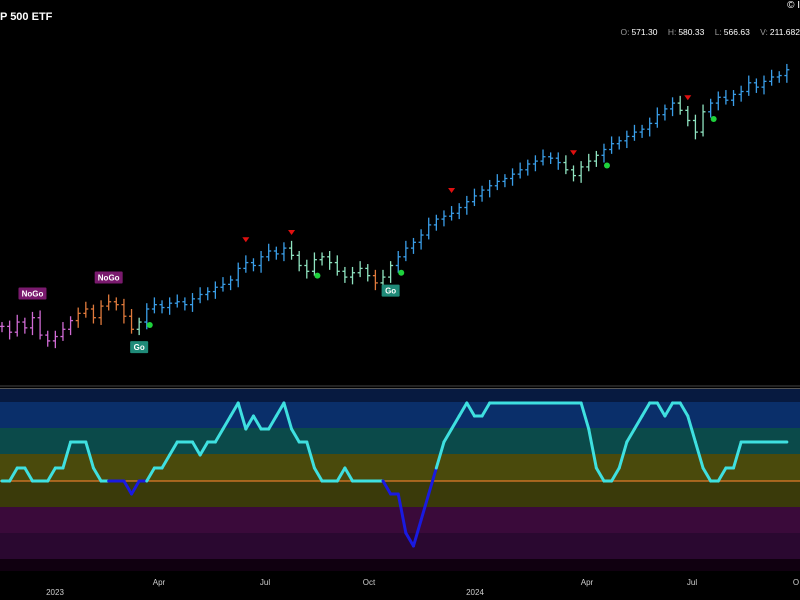 The image size is (800, 600). Describe the element at coordinates (369, 582) in the screenshot. I see `x-tick-oct-2023: Oct` at that location.